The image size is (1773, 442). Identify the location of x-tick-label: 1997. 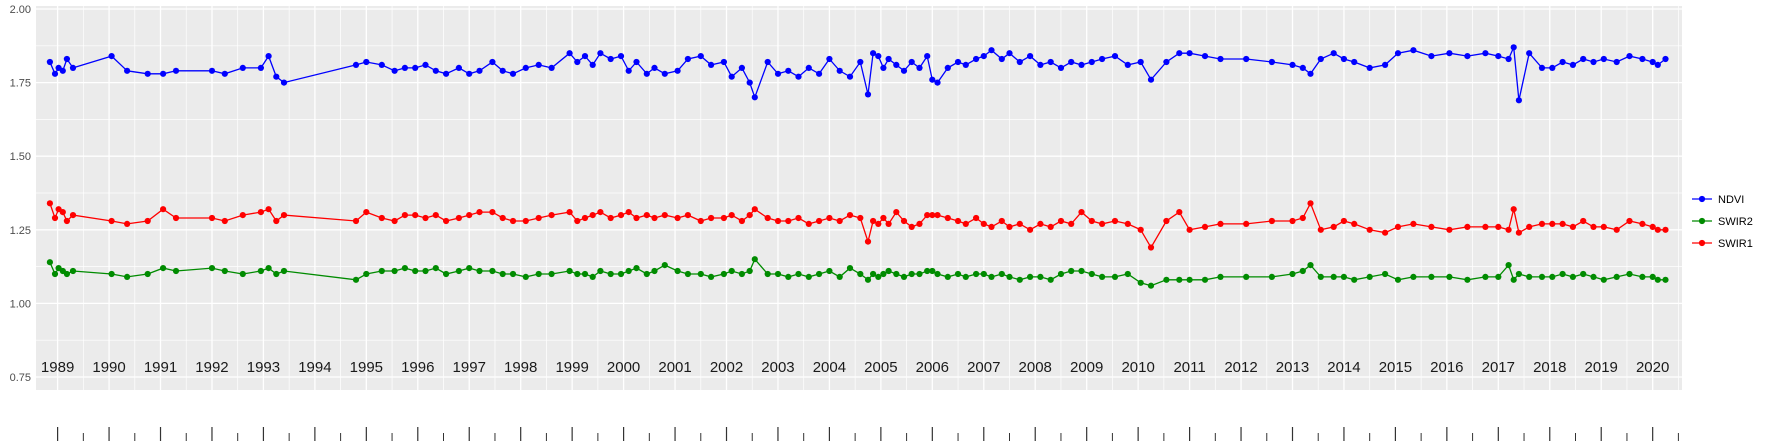
(469, 367).